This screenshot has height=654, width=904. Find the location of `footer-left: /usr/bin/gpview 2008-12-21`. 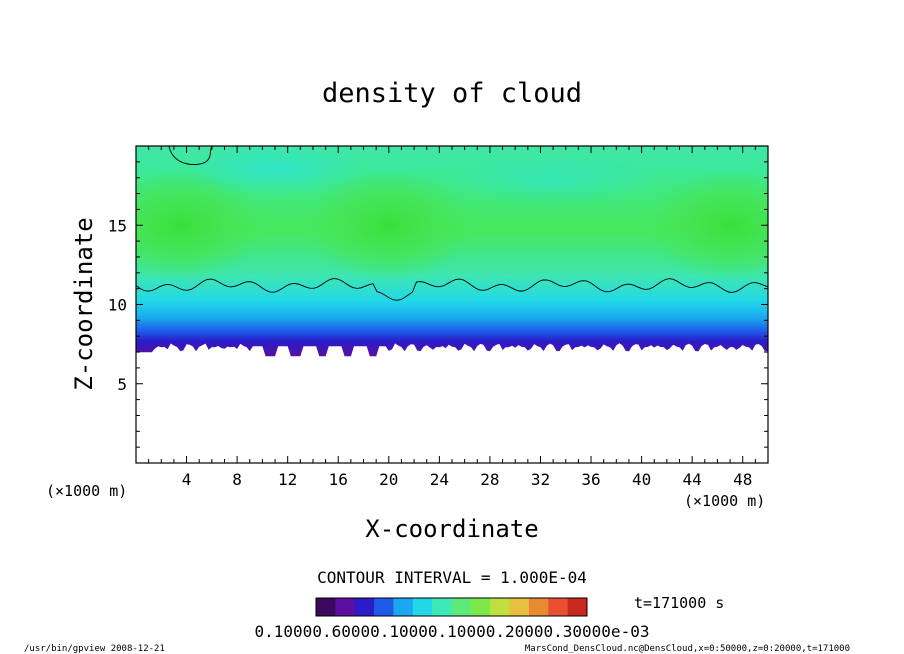

footer-left: /usr/bin/gpview 2008-12-21 is located at coordinates (94, 649).